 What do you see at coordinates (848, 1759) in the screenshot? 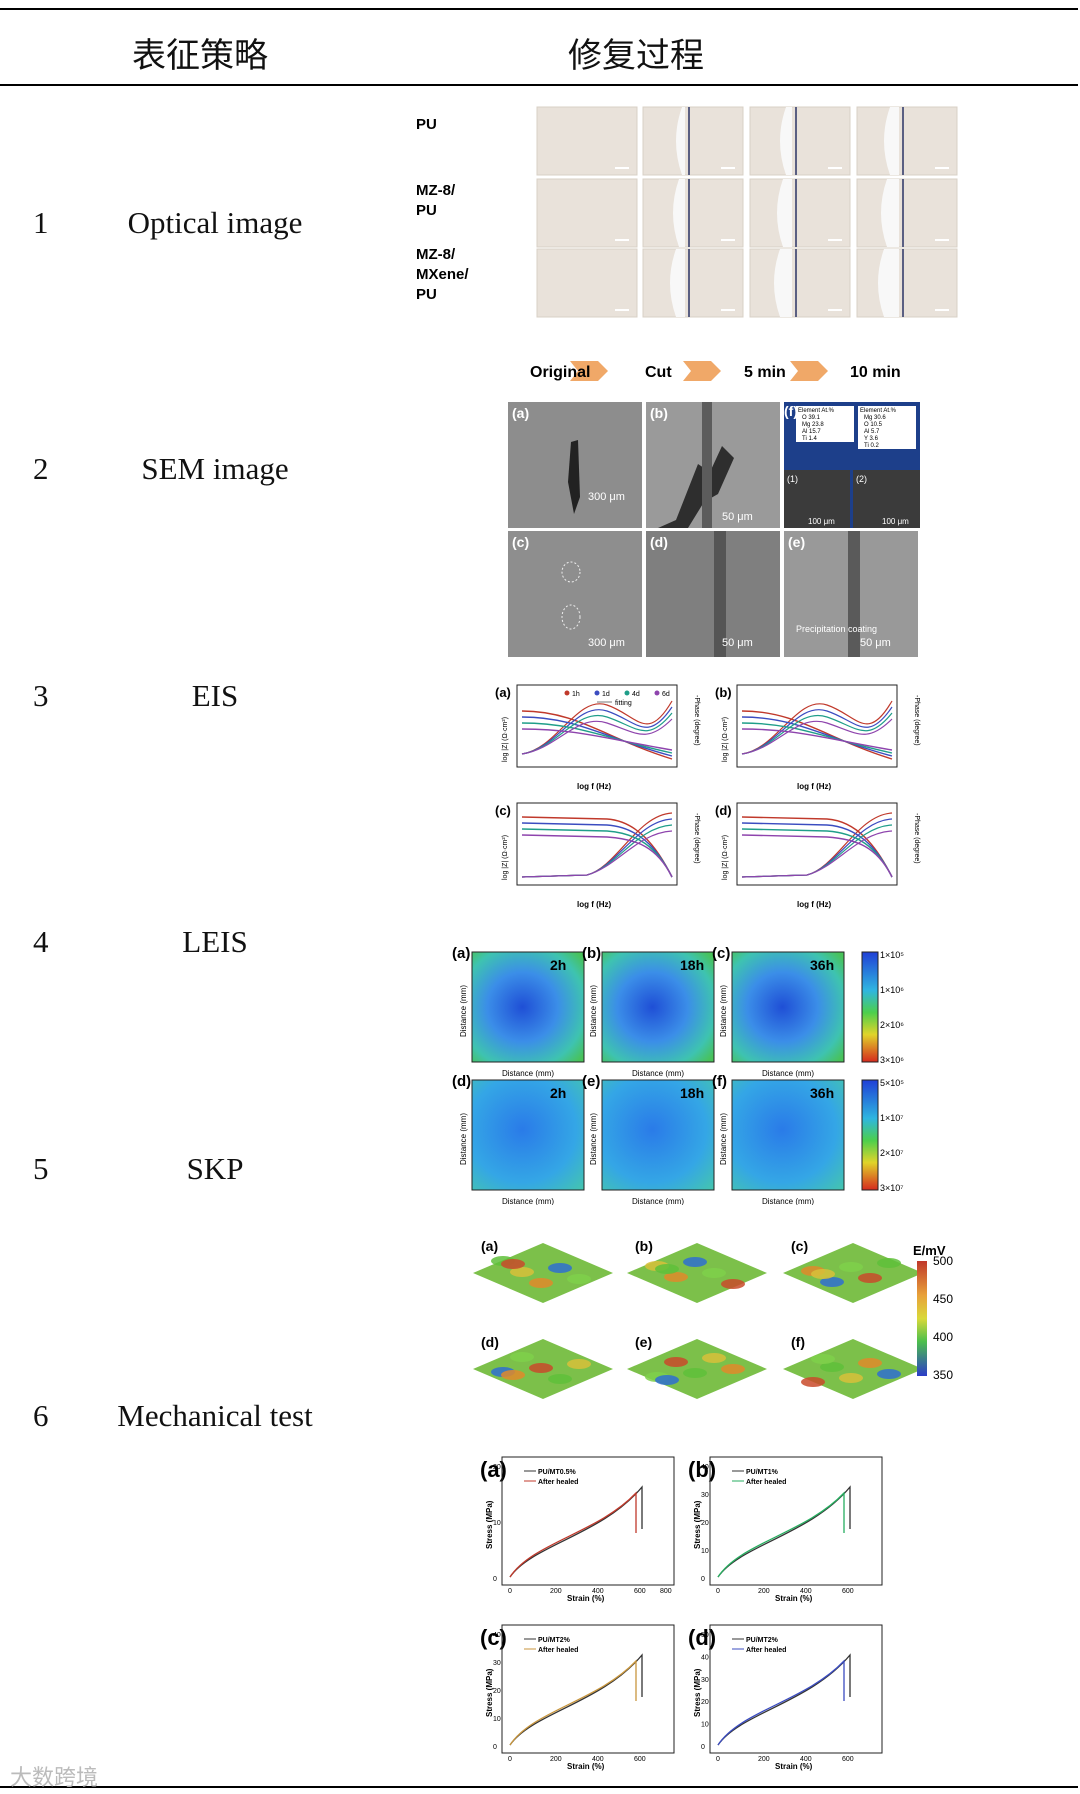
I see `x-tick-label: 600` at bounding box center [848, 1759].